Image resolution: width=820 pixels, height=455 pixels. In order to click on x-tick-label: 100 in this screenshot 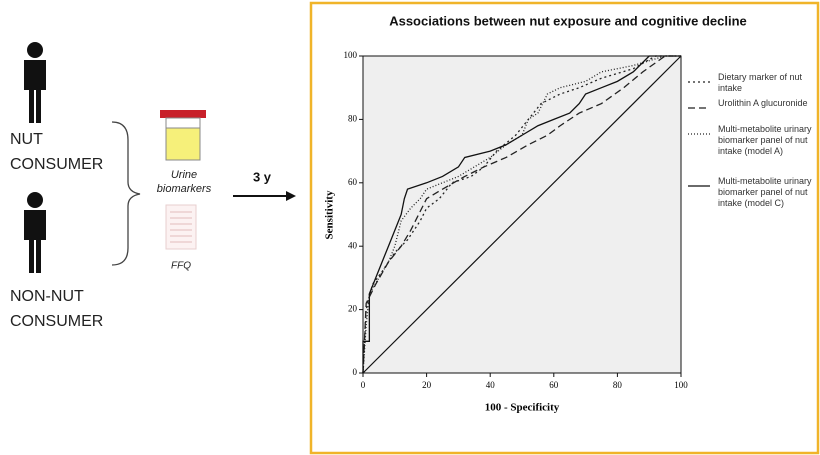, I will do `click(681, 385)`.